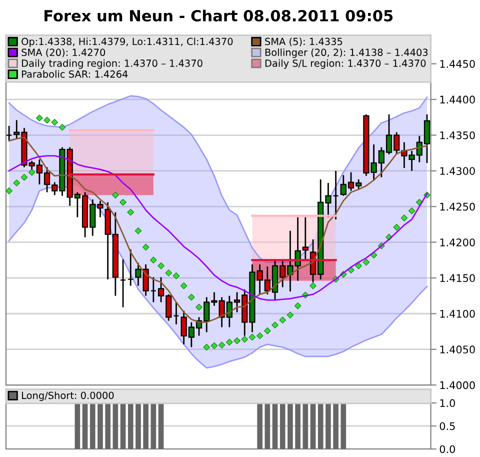 The image size is (480, 457). Describe the element at coordinates (447, 426) in the screenshot. I see `y-tick-label: 0.5` at that location.